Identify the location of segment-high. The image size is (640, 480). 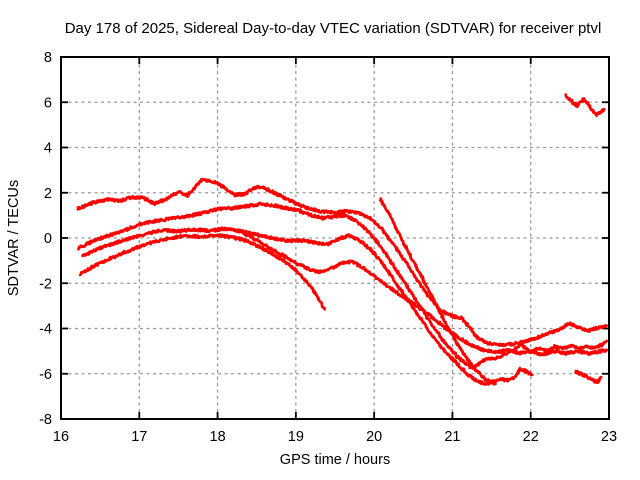
(585, 105).